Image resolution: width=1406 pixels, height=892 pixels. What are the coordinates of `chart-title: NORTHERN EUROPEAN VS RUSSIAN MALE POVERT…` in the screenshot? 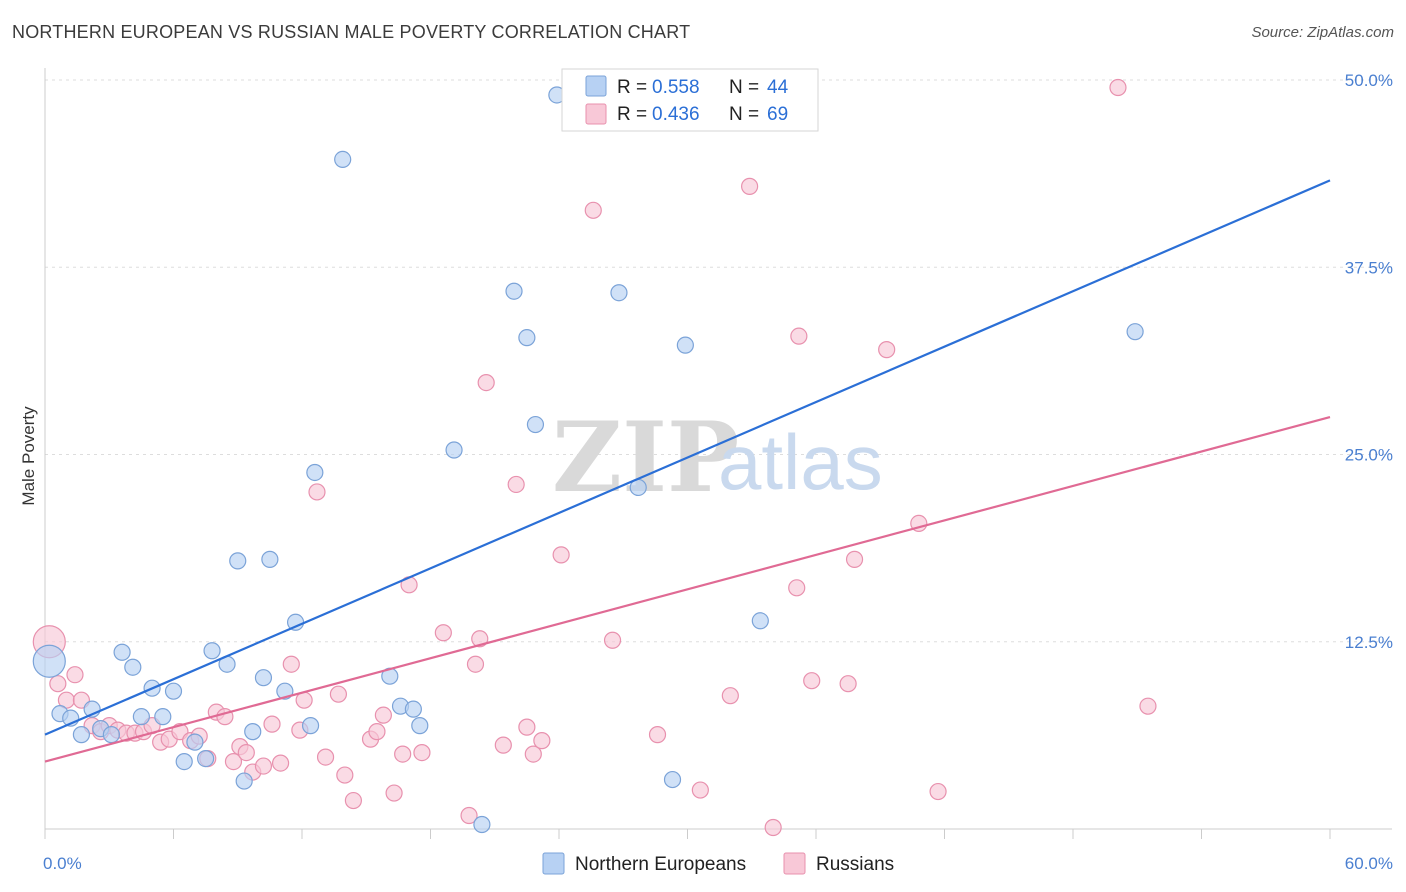 It's located at (351, 32).